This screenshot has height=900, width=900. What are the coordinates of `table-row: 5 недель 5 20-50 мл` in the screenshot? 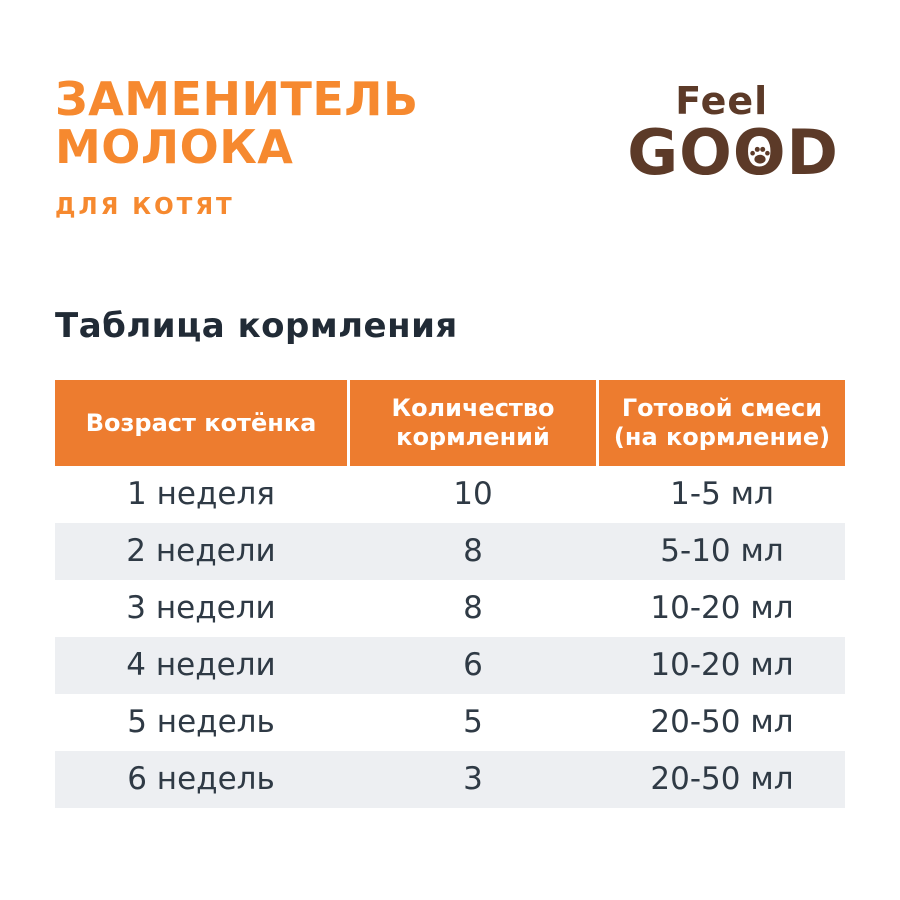 It's located at (450, 722).